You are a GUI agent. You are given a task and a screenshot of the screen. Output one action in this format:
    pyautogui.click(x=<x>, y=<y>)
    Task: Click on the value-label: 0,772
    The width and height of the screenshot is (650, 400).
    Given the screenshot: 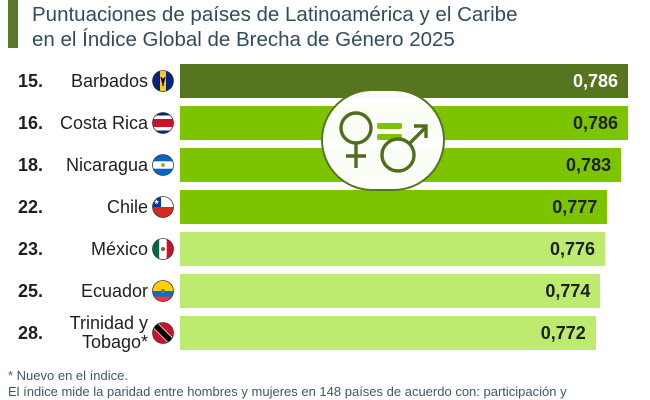 What is the action you would take?
    pyautogui.click(x=563, y=333)
    